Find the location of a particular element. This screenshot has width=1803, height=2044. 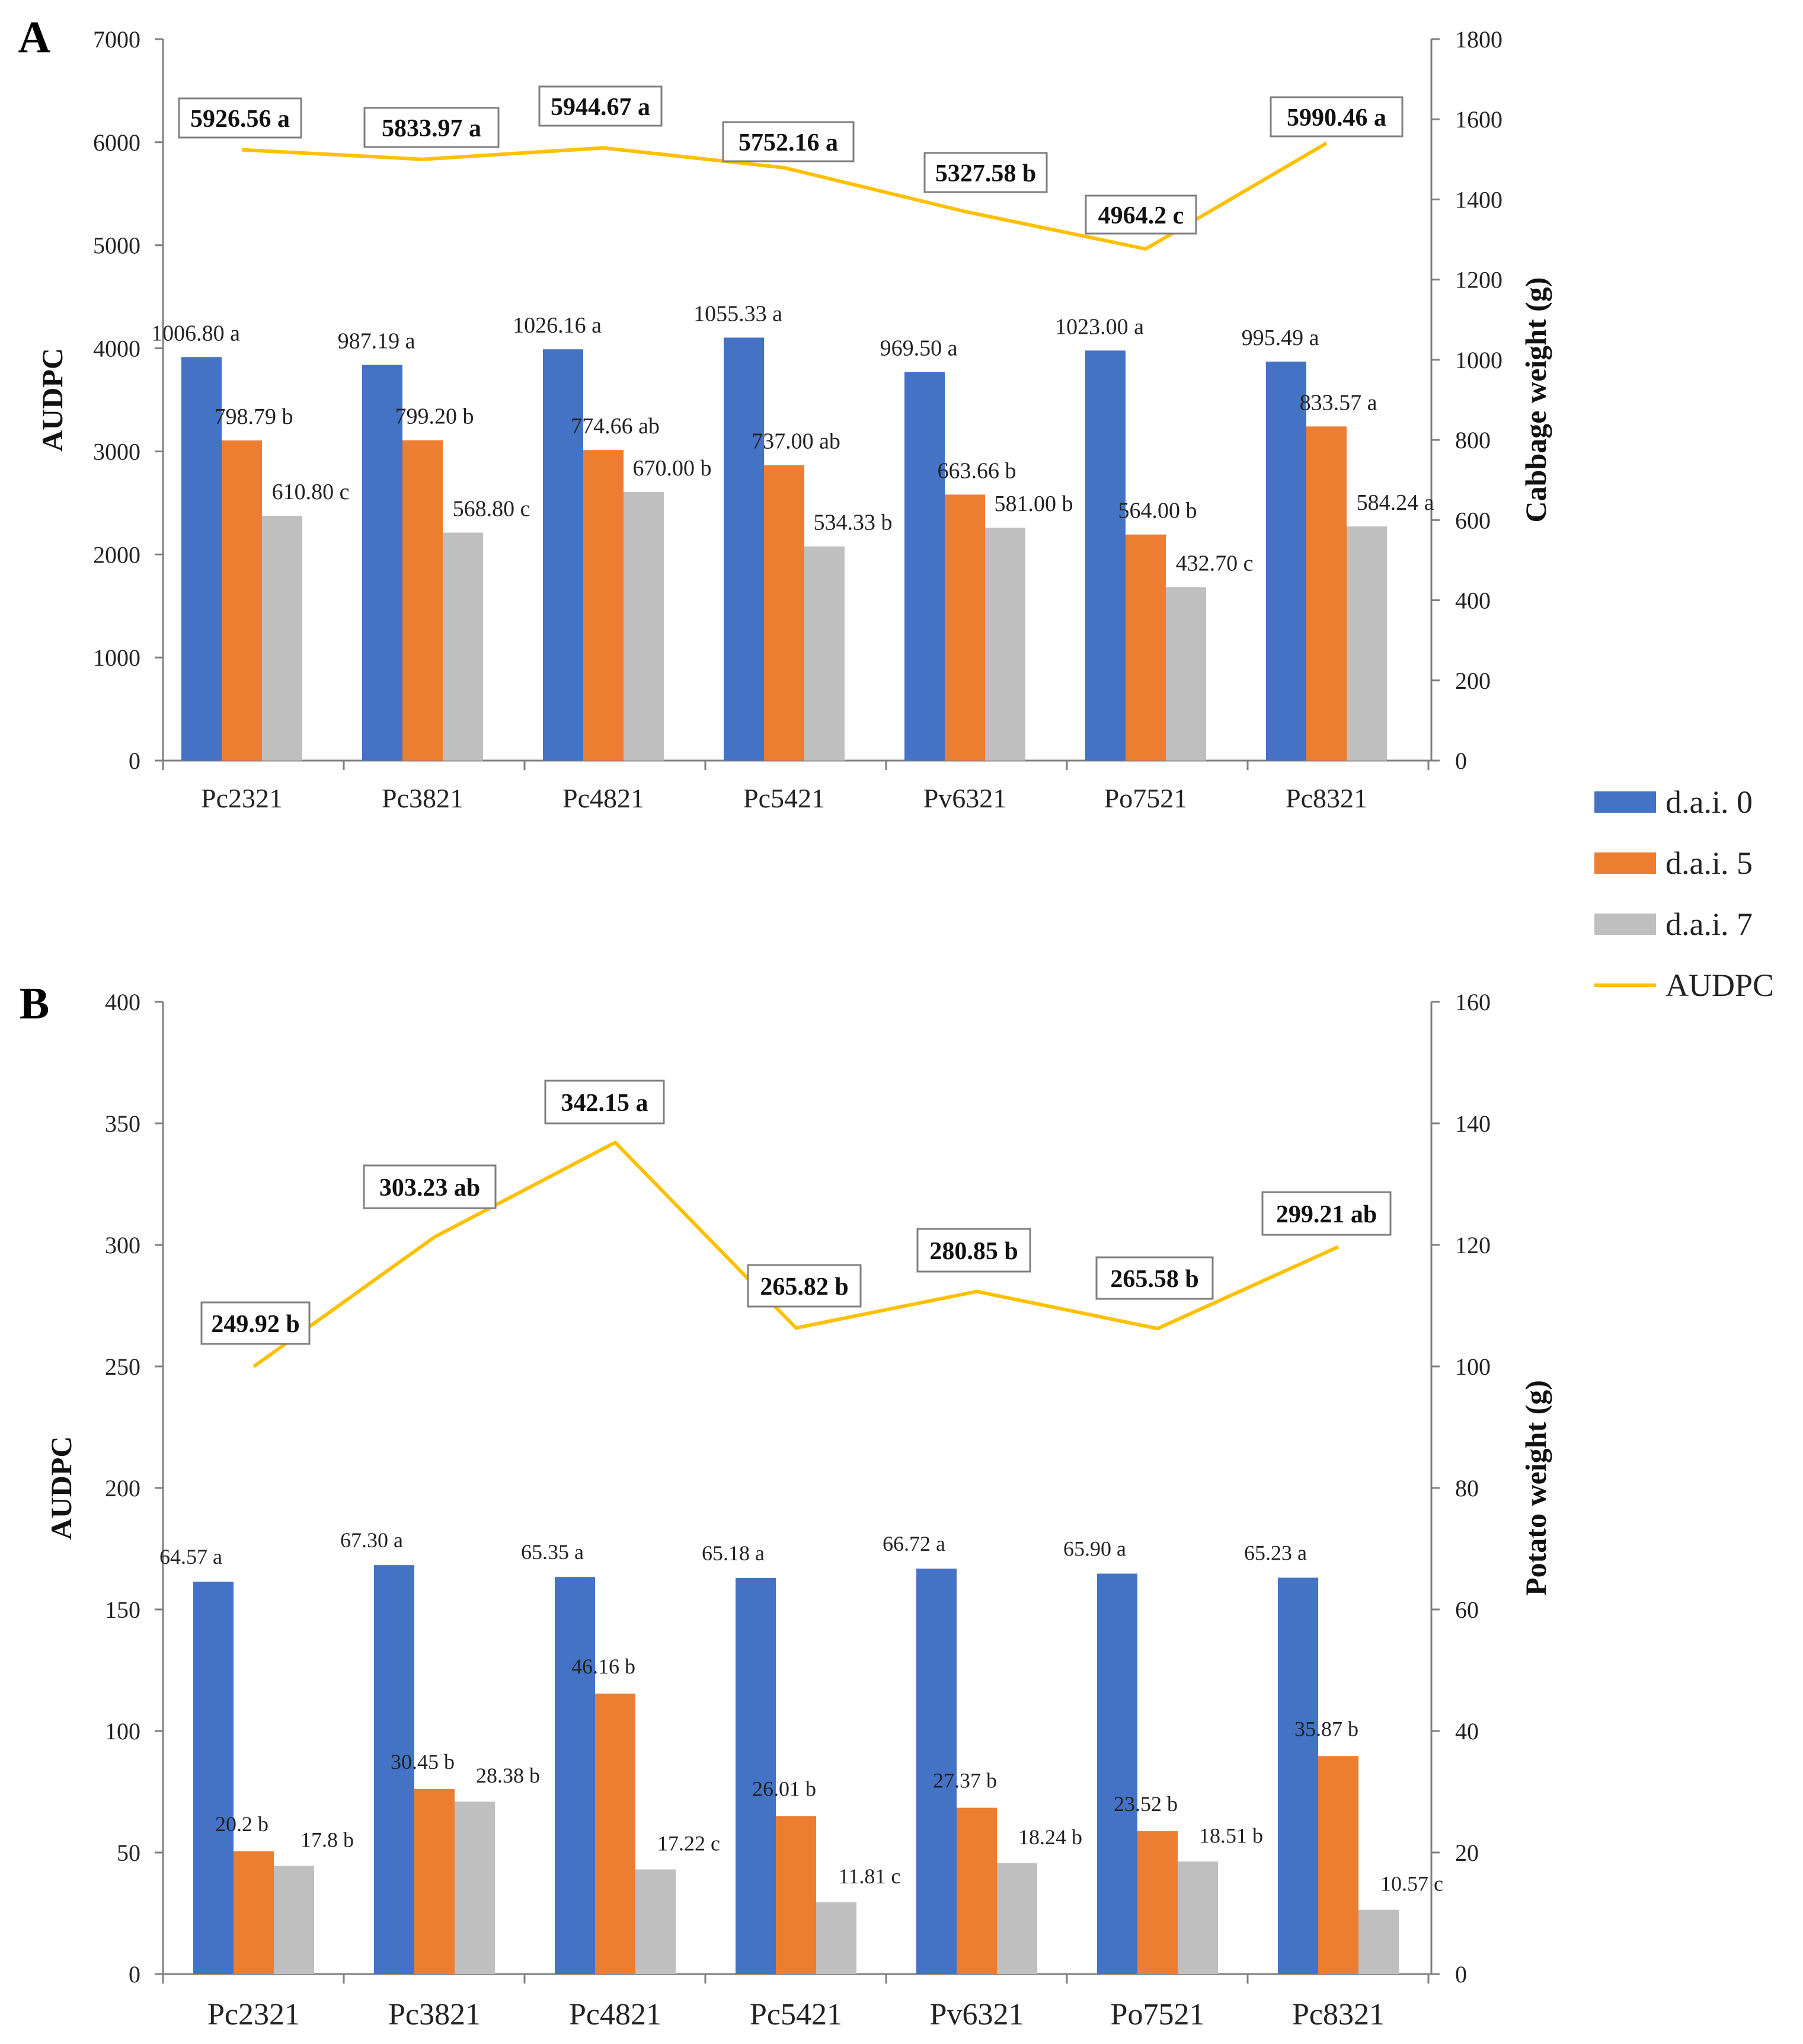

legend-swatch-dai7 is located at coordinates (1625, 924).